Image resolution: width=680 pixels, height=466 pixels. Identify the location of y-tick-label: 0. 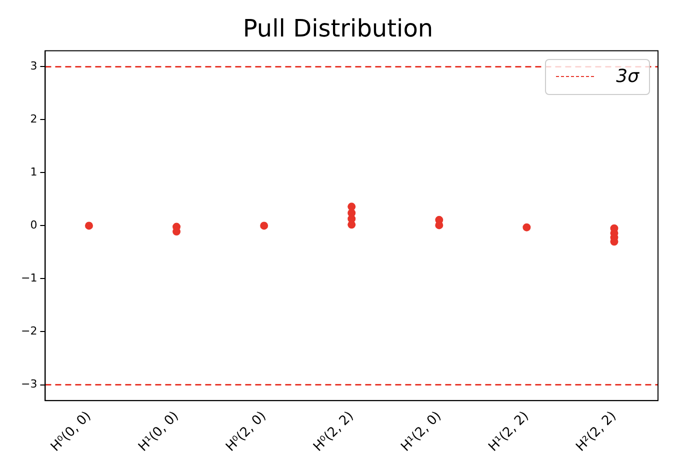
(34, 225).